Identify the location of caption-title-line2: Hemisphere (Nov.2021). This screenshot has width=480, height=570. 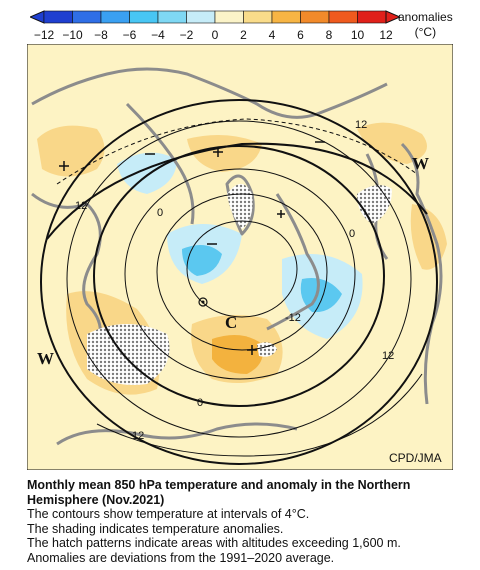
(96, 499).